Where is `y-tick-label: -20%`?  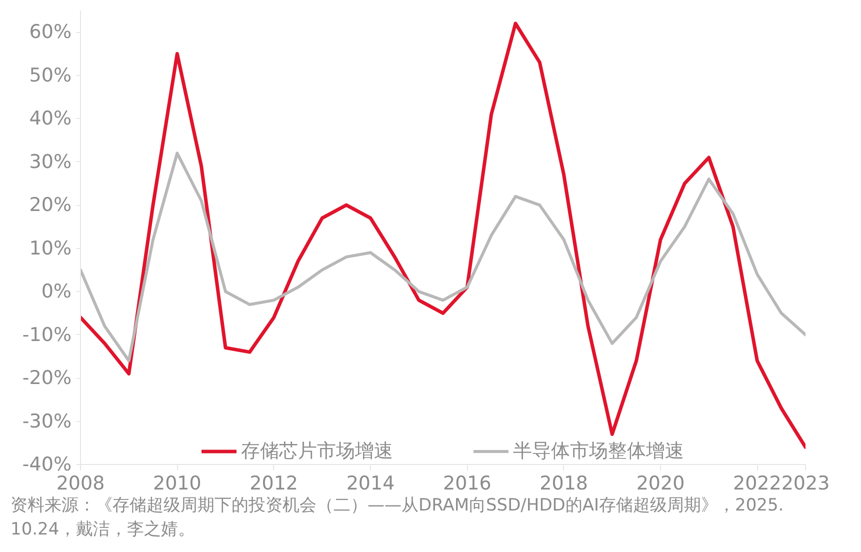
y-tick-label: -20% is located at coordinates (47, 378).